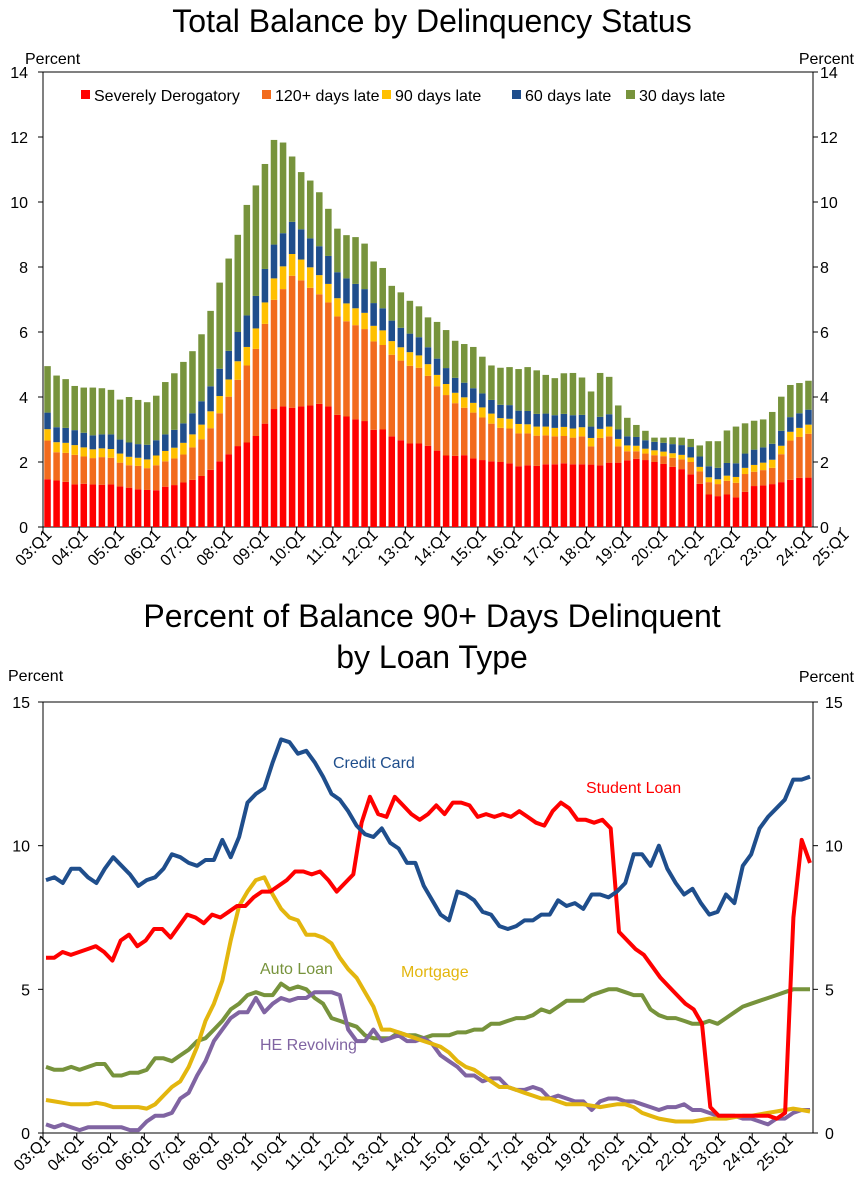 The width and height of the screenshot is (865, 1200). What do you see at coordinates (308, 1045) in the screenshot?
I see `annotation-he-revolving: HE Revolving` at bounding box center [308, 1045].